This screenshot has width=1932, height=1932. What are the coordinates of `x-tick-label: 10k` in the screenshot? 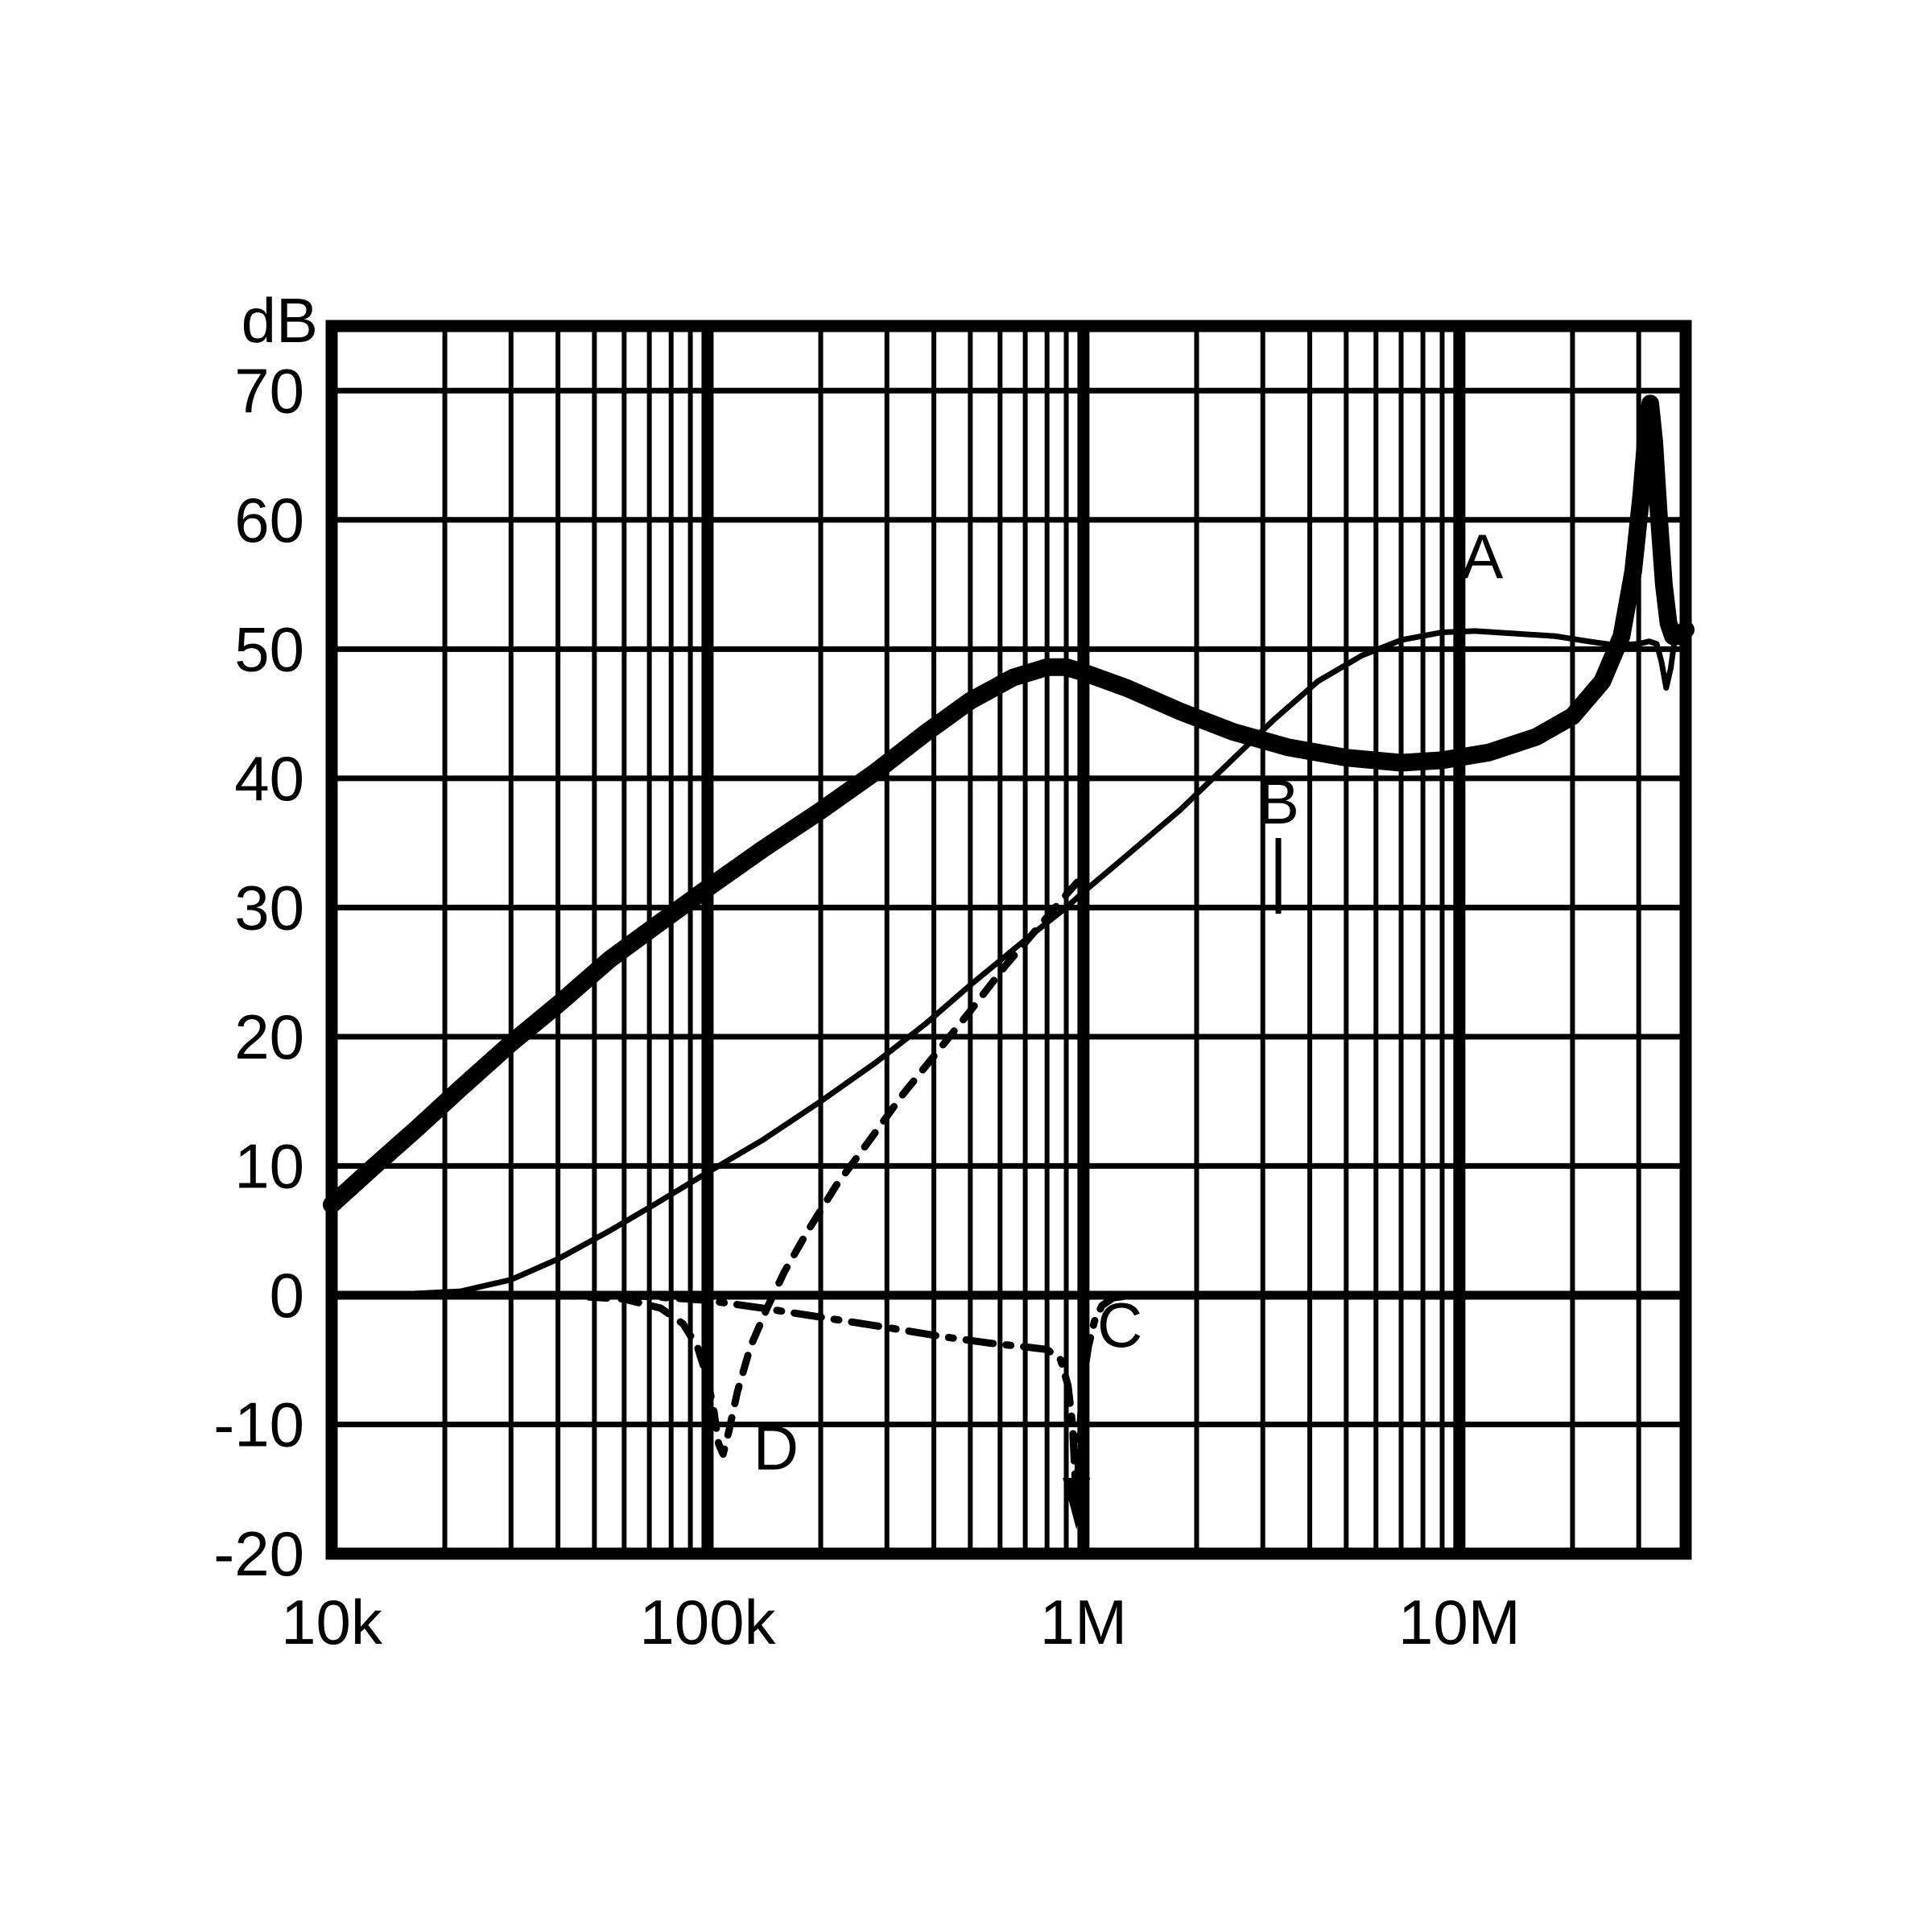 It's located at (332, 1622).